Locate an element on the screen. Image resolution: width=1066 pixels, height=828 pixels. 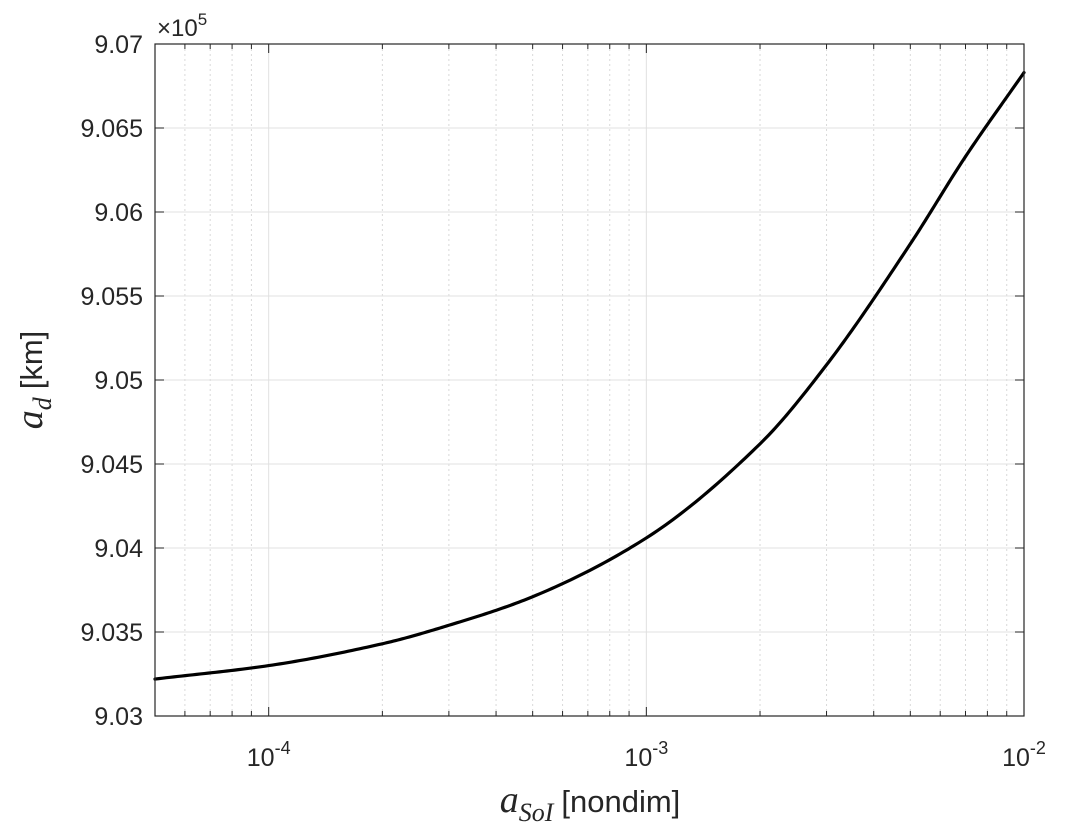
x-tick-label: 10⁻³ is located at coordinates (646, 755).